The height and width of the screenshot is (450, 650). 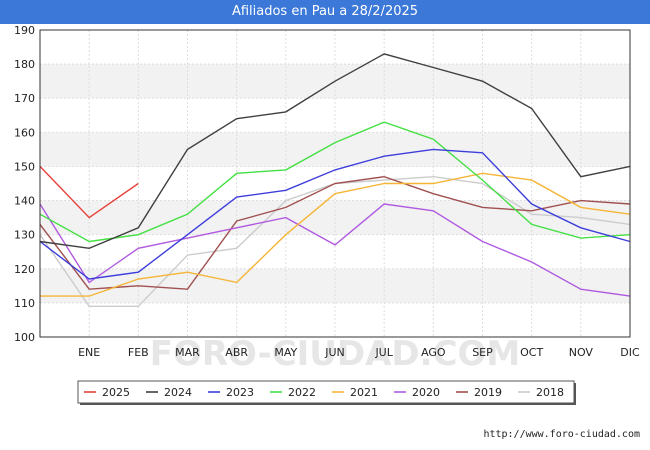 I want to click on watermark: FORO-CIUDAD.COM, so click(x=335, y=354).